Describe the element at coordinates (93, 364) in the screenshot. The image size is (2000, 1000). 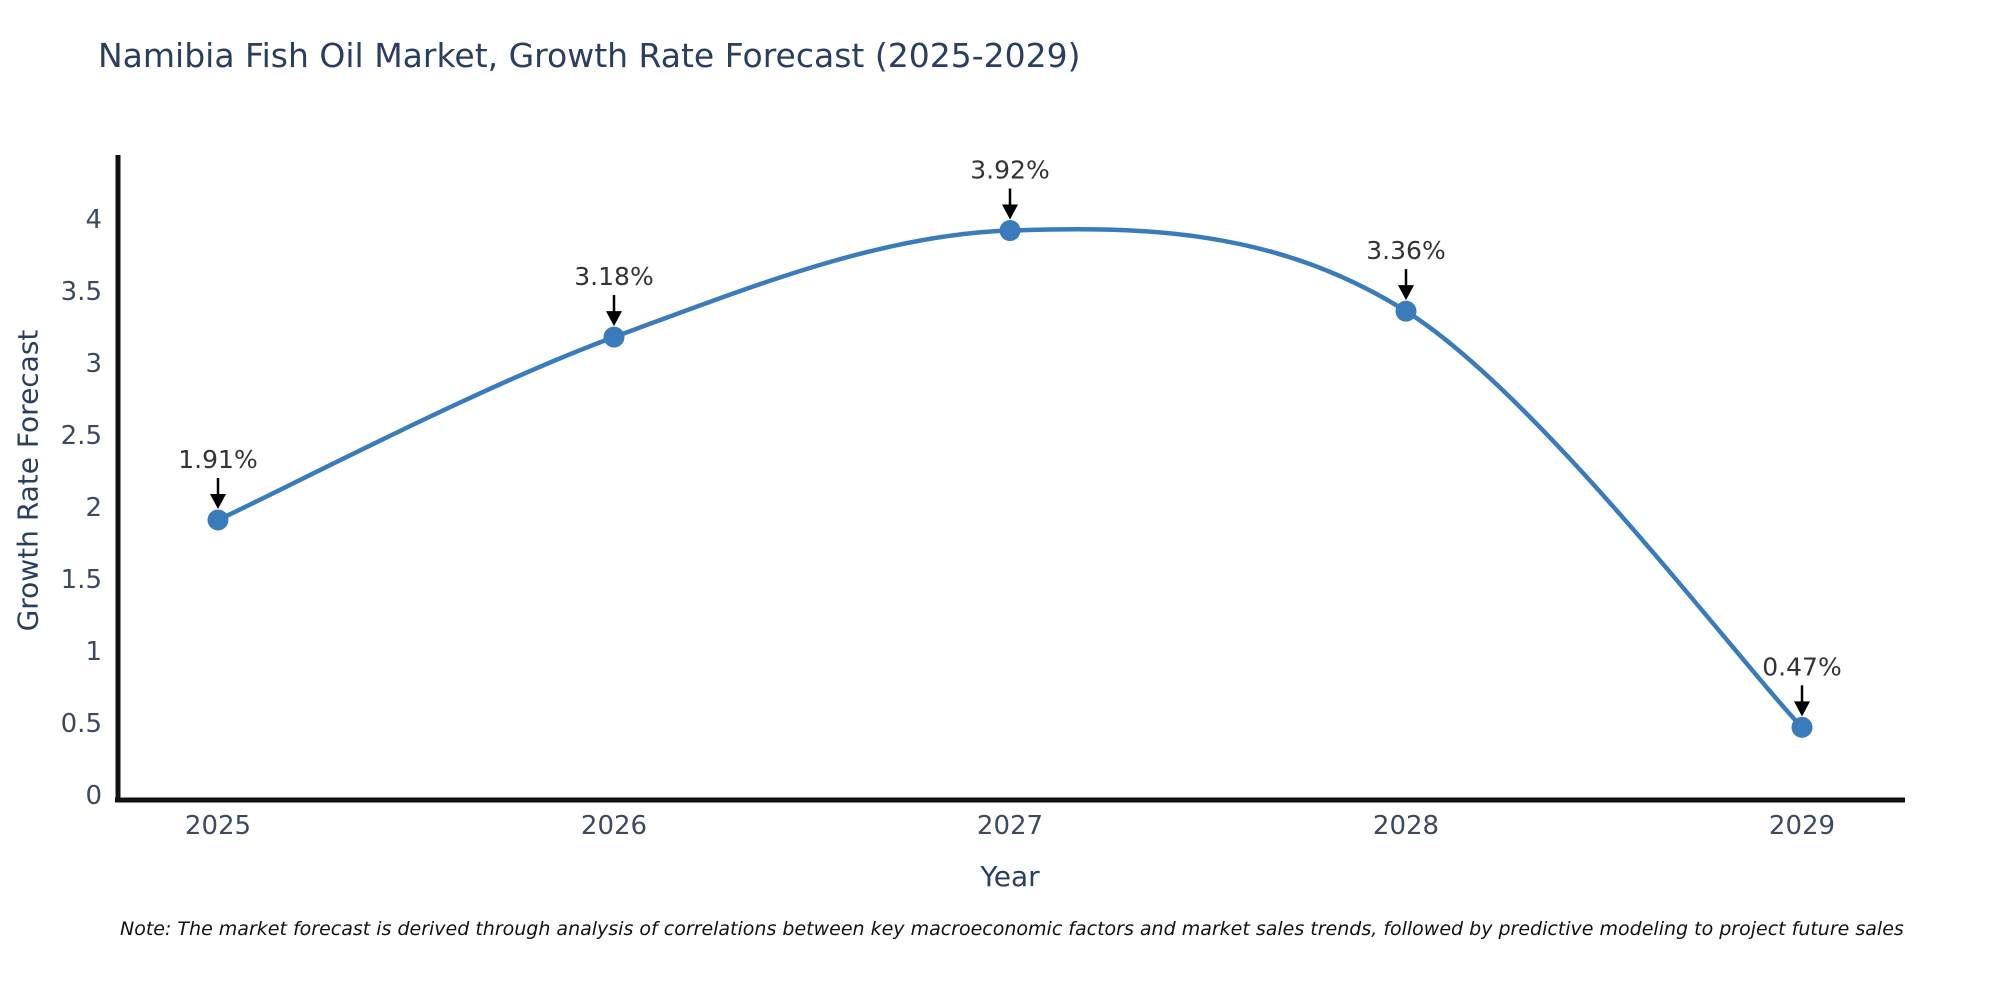
I see `y-tick-label: 3` at that location.